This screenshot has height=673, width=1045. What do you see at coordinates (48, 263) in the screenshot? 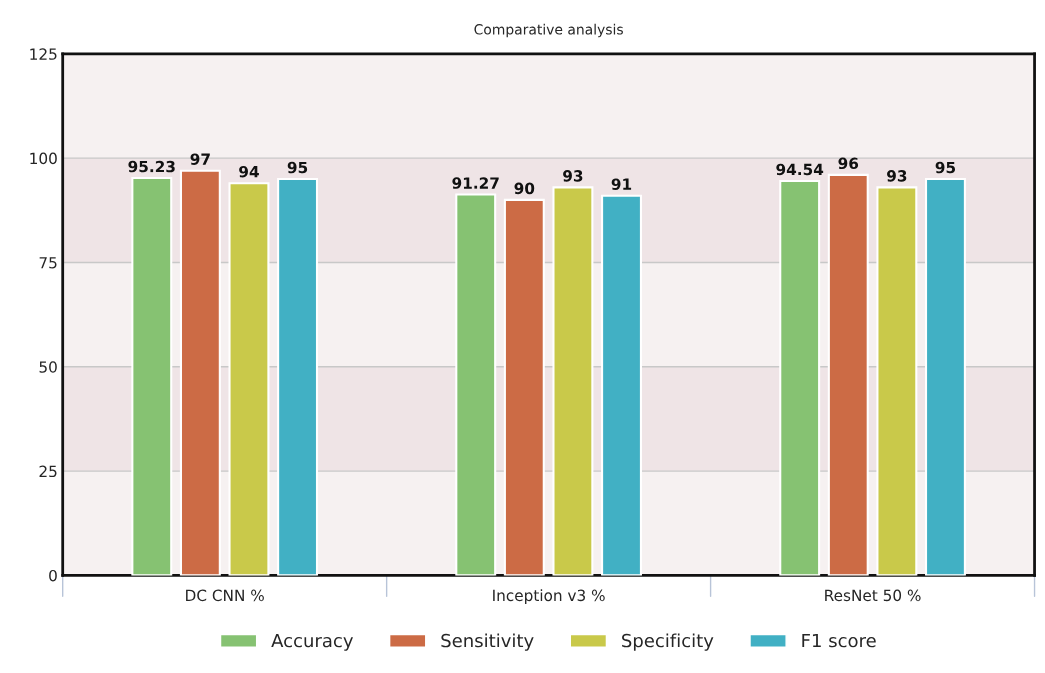
I see `y-tick-label: 75` at bounding box center [48, 263].